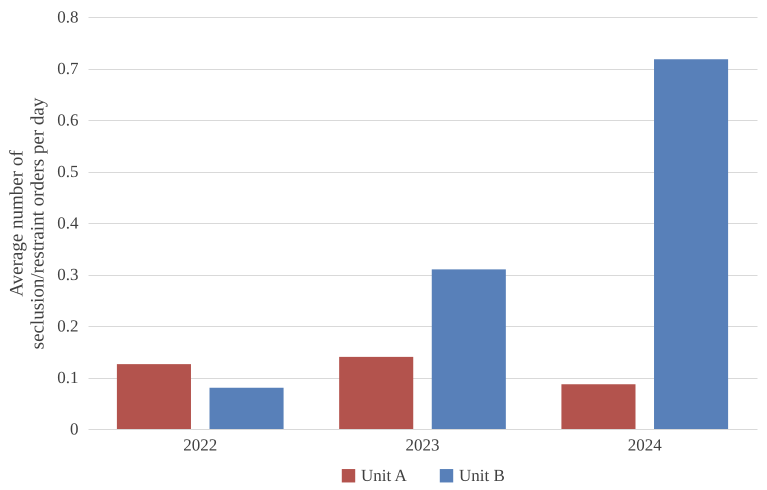  Describe the element at coordinates (74, 429) in the screenshot. I see `y-tick-label: 0` at that location.